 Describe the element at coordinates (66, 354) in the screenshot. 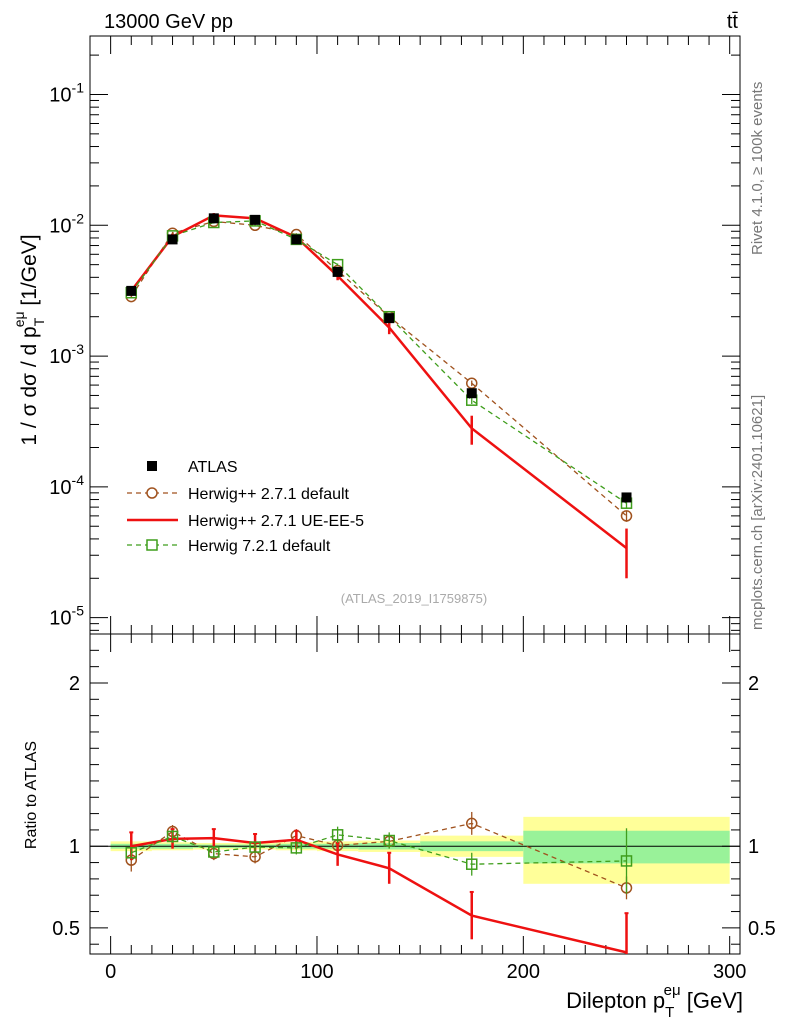

I see `y-tick-label: 10⁻³` at that location.